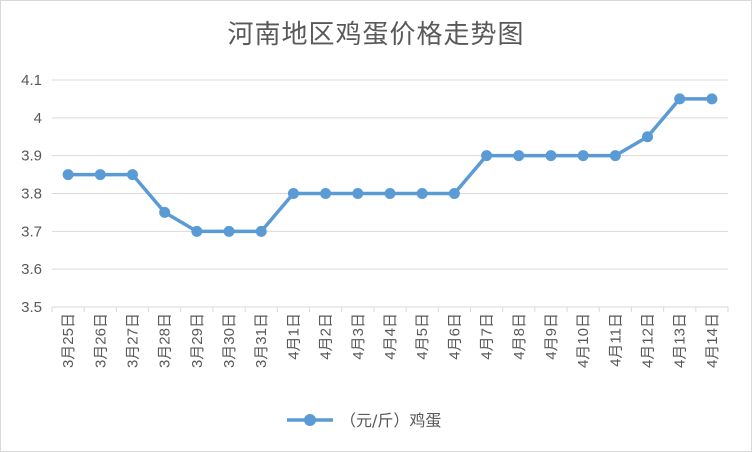 This screenshot has height=452, width=752. Describe the element at coordinates (680, 340) in the screenshot. I see `x-tick-label: 4月13日` at that location.